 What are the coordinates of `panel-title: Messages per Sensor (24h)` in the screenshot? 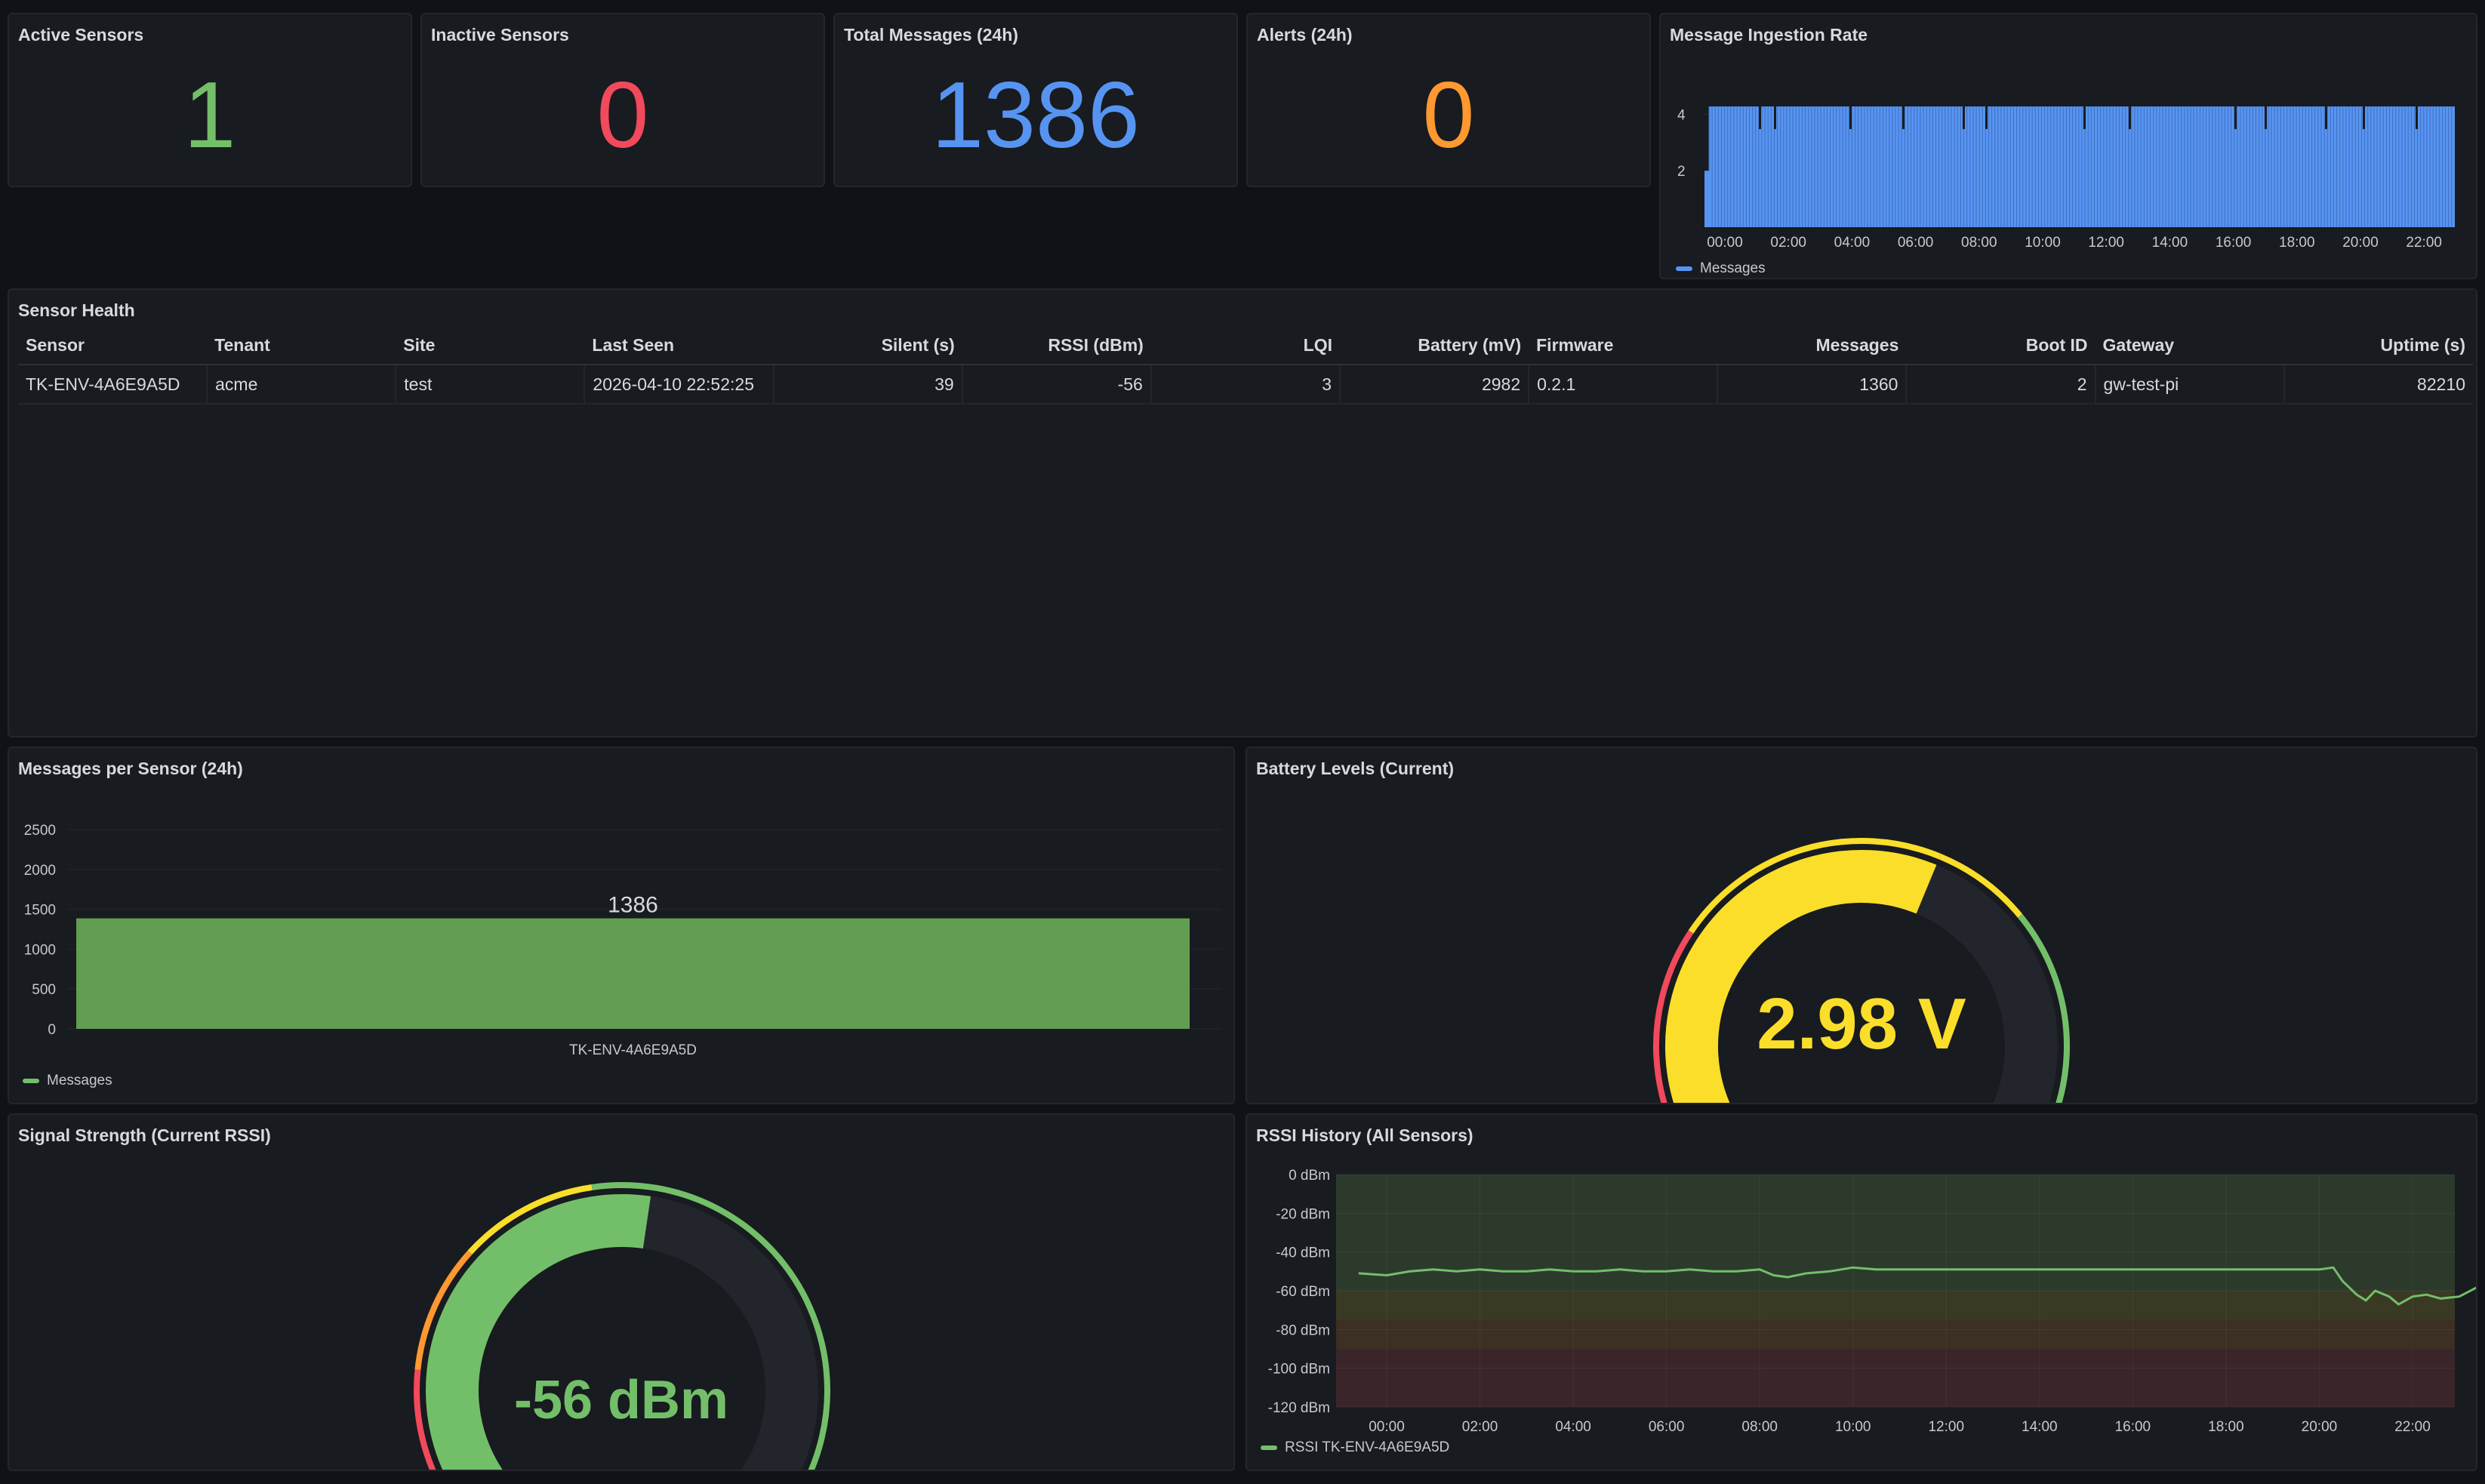 It's located at (130, 768).